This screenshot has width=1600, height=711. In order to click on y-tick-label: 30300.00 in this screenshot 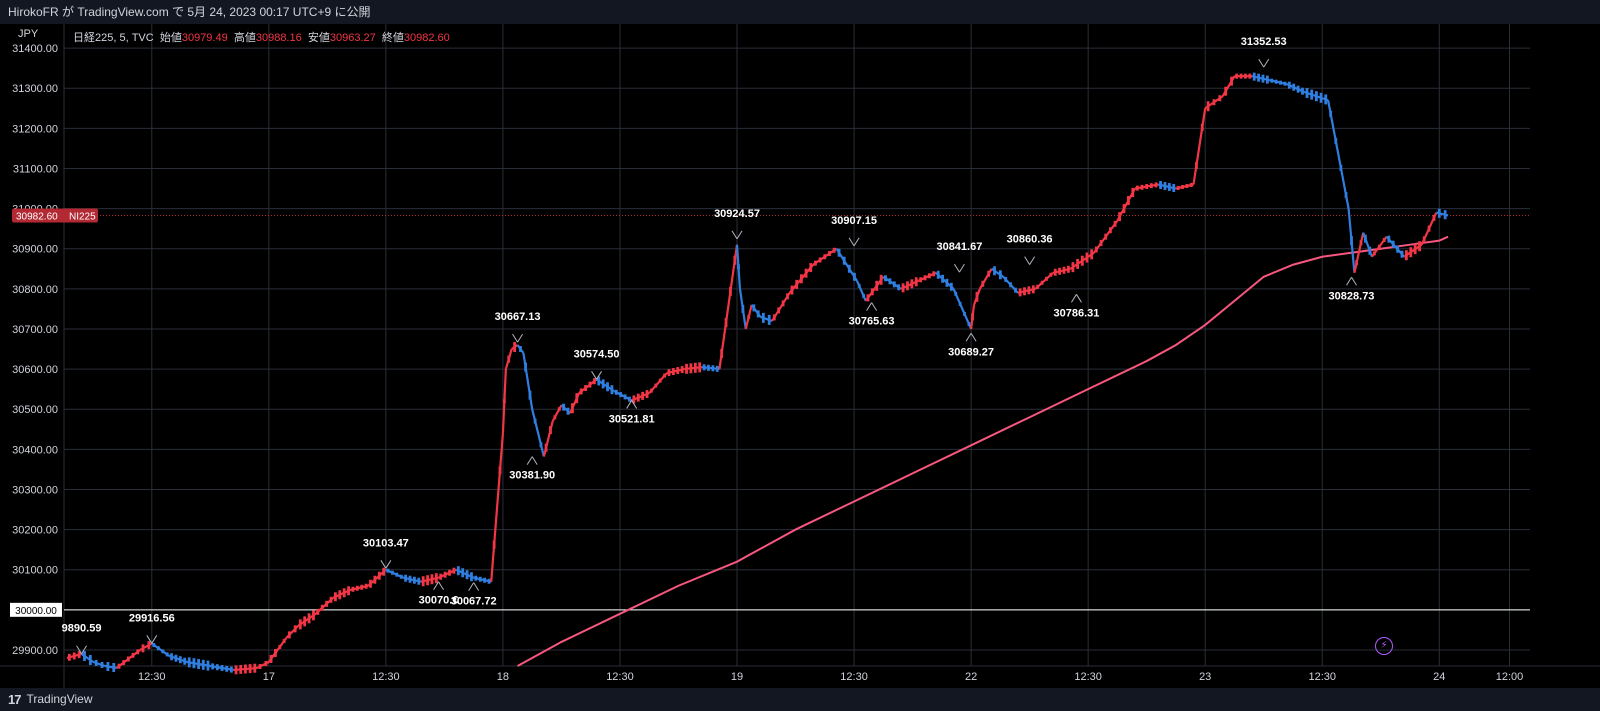, I will do `click(35, 490)`.